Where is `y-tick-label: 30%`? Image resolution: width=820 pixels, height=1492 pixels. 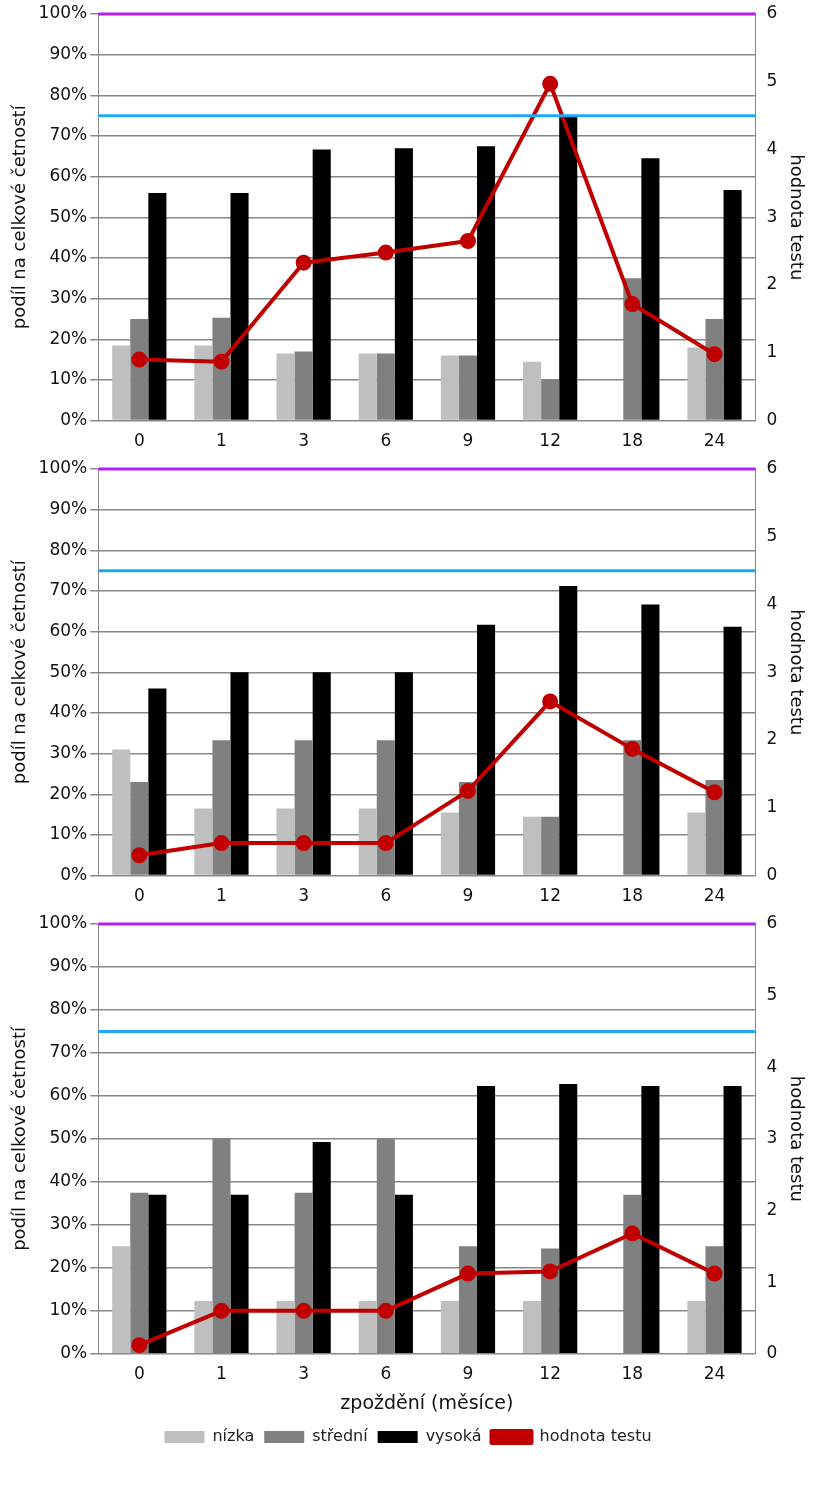 y-tick-label: 30% is located at coordinates (68, 752).